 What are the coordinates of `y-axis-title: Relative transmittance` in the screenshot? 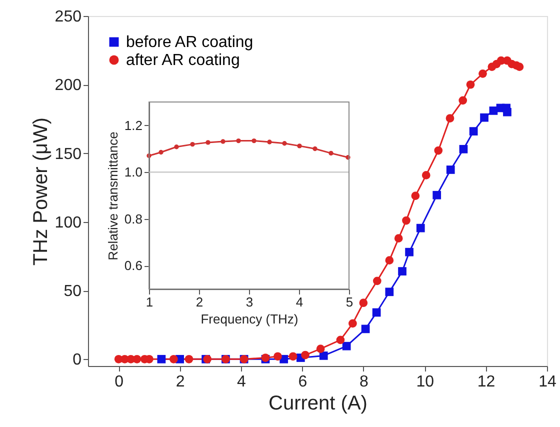 It's located at (112, 196).